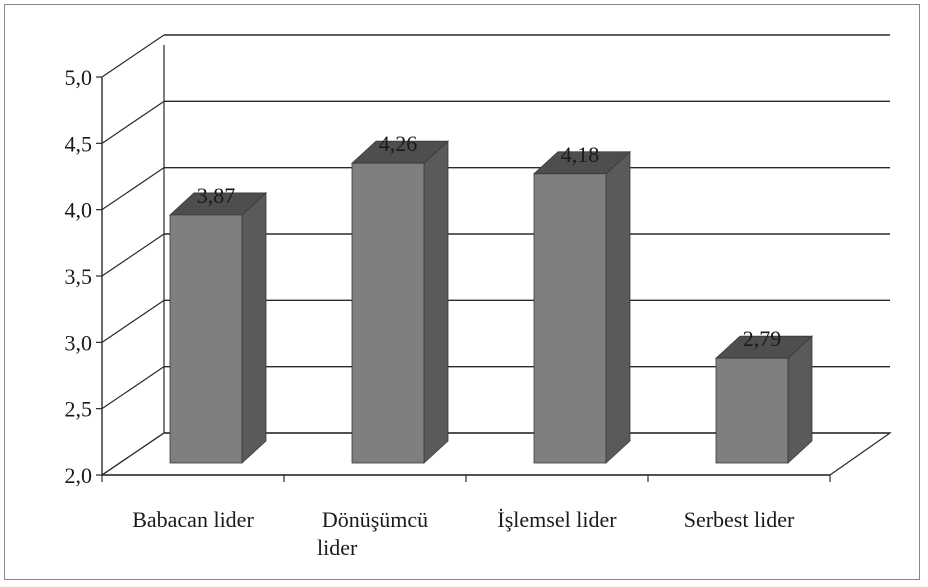 The height and width of the screenshot is (587, 928). What do you see at coordinates (216, 195) in the screenshot?
I see `data-label: 3,87` at bounding box center [216, 195].